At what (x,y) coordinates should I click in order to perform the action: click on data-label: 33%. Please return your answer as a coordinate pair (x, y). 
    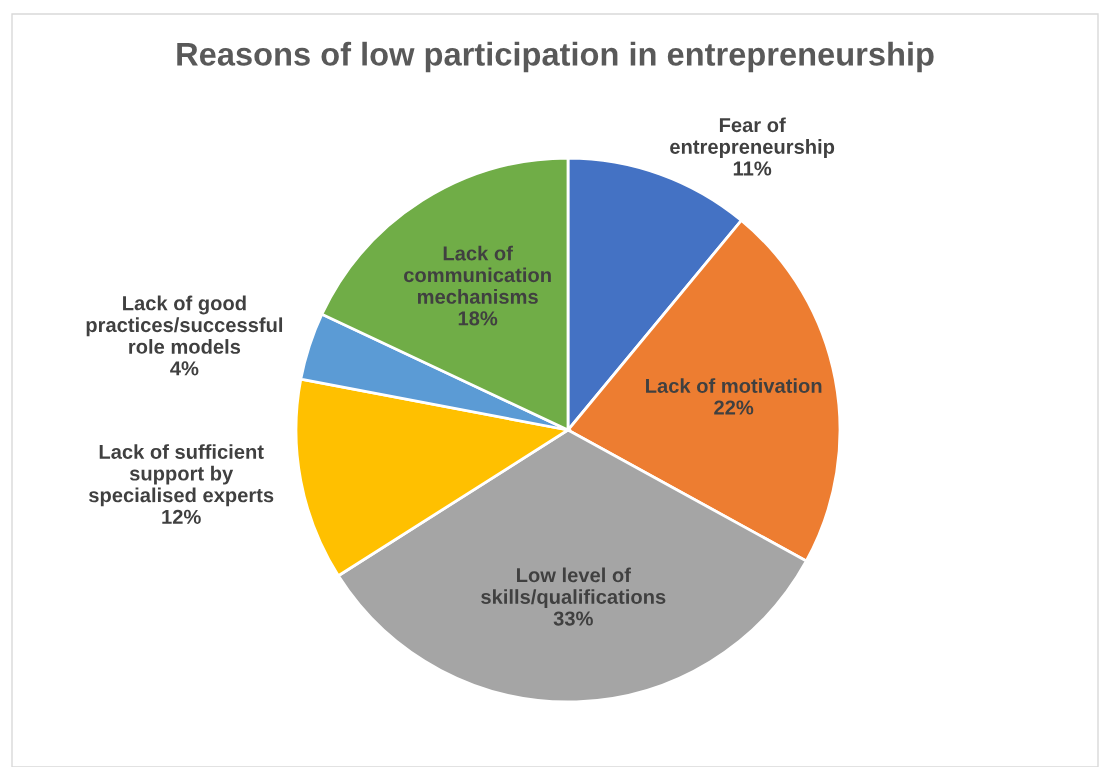
    Looking at the image, I should click on (573, 618).